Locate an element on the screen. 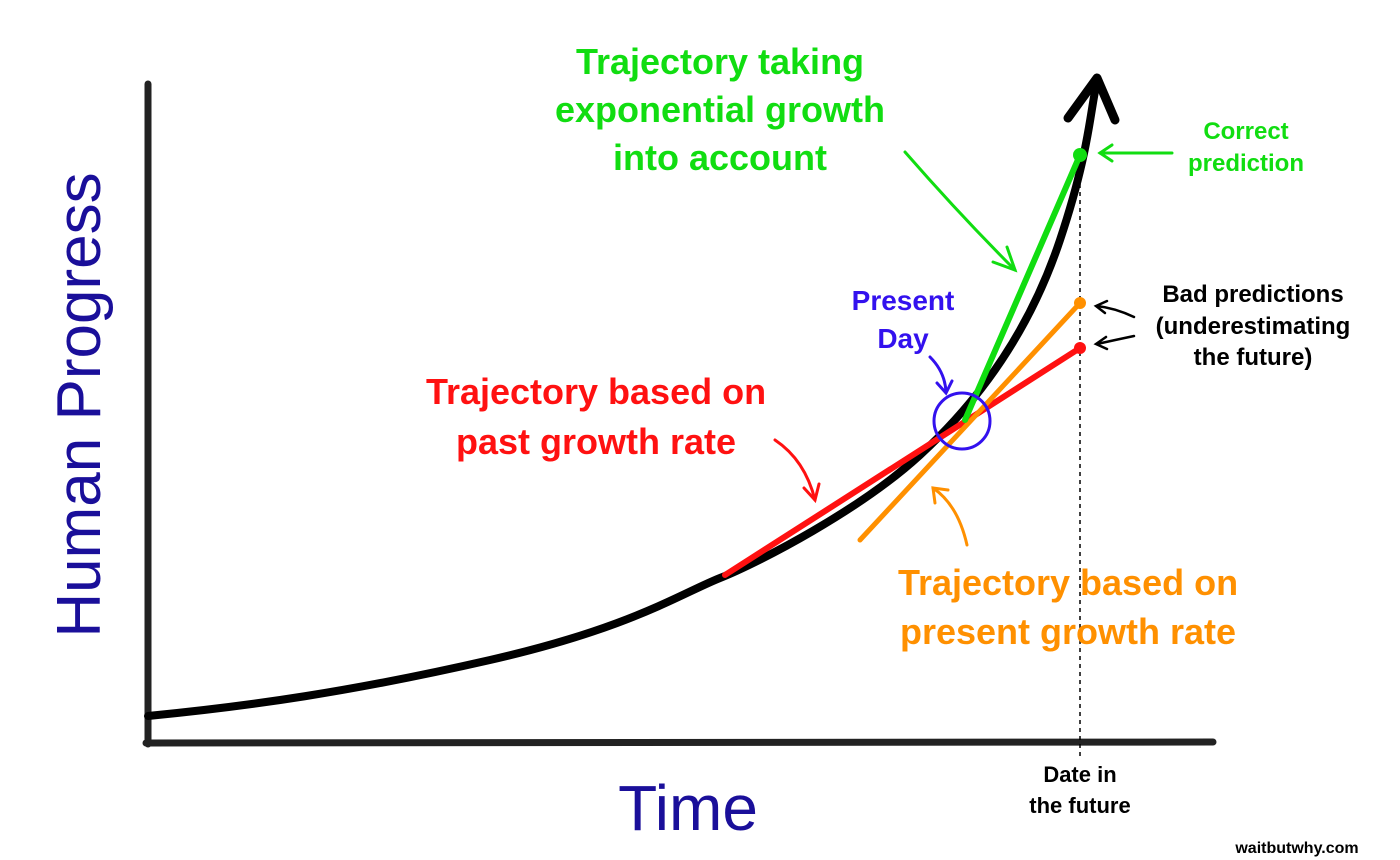 The image size is (1400, 860). present-rate-label-line: present growth rate is located at coordinates (1068, 631).